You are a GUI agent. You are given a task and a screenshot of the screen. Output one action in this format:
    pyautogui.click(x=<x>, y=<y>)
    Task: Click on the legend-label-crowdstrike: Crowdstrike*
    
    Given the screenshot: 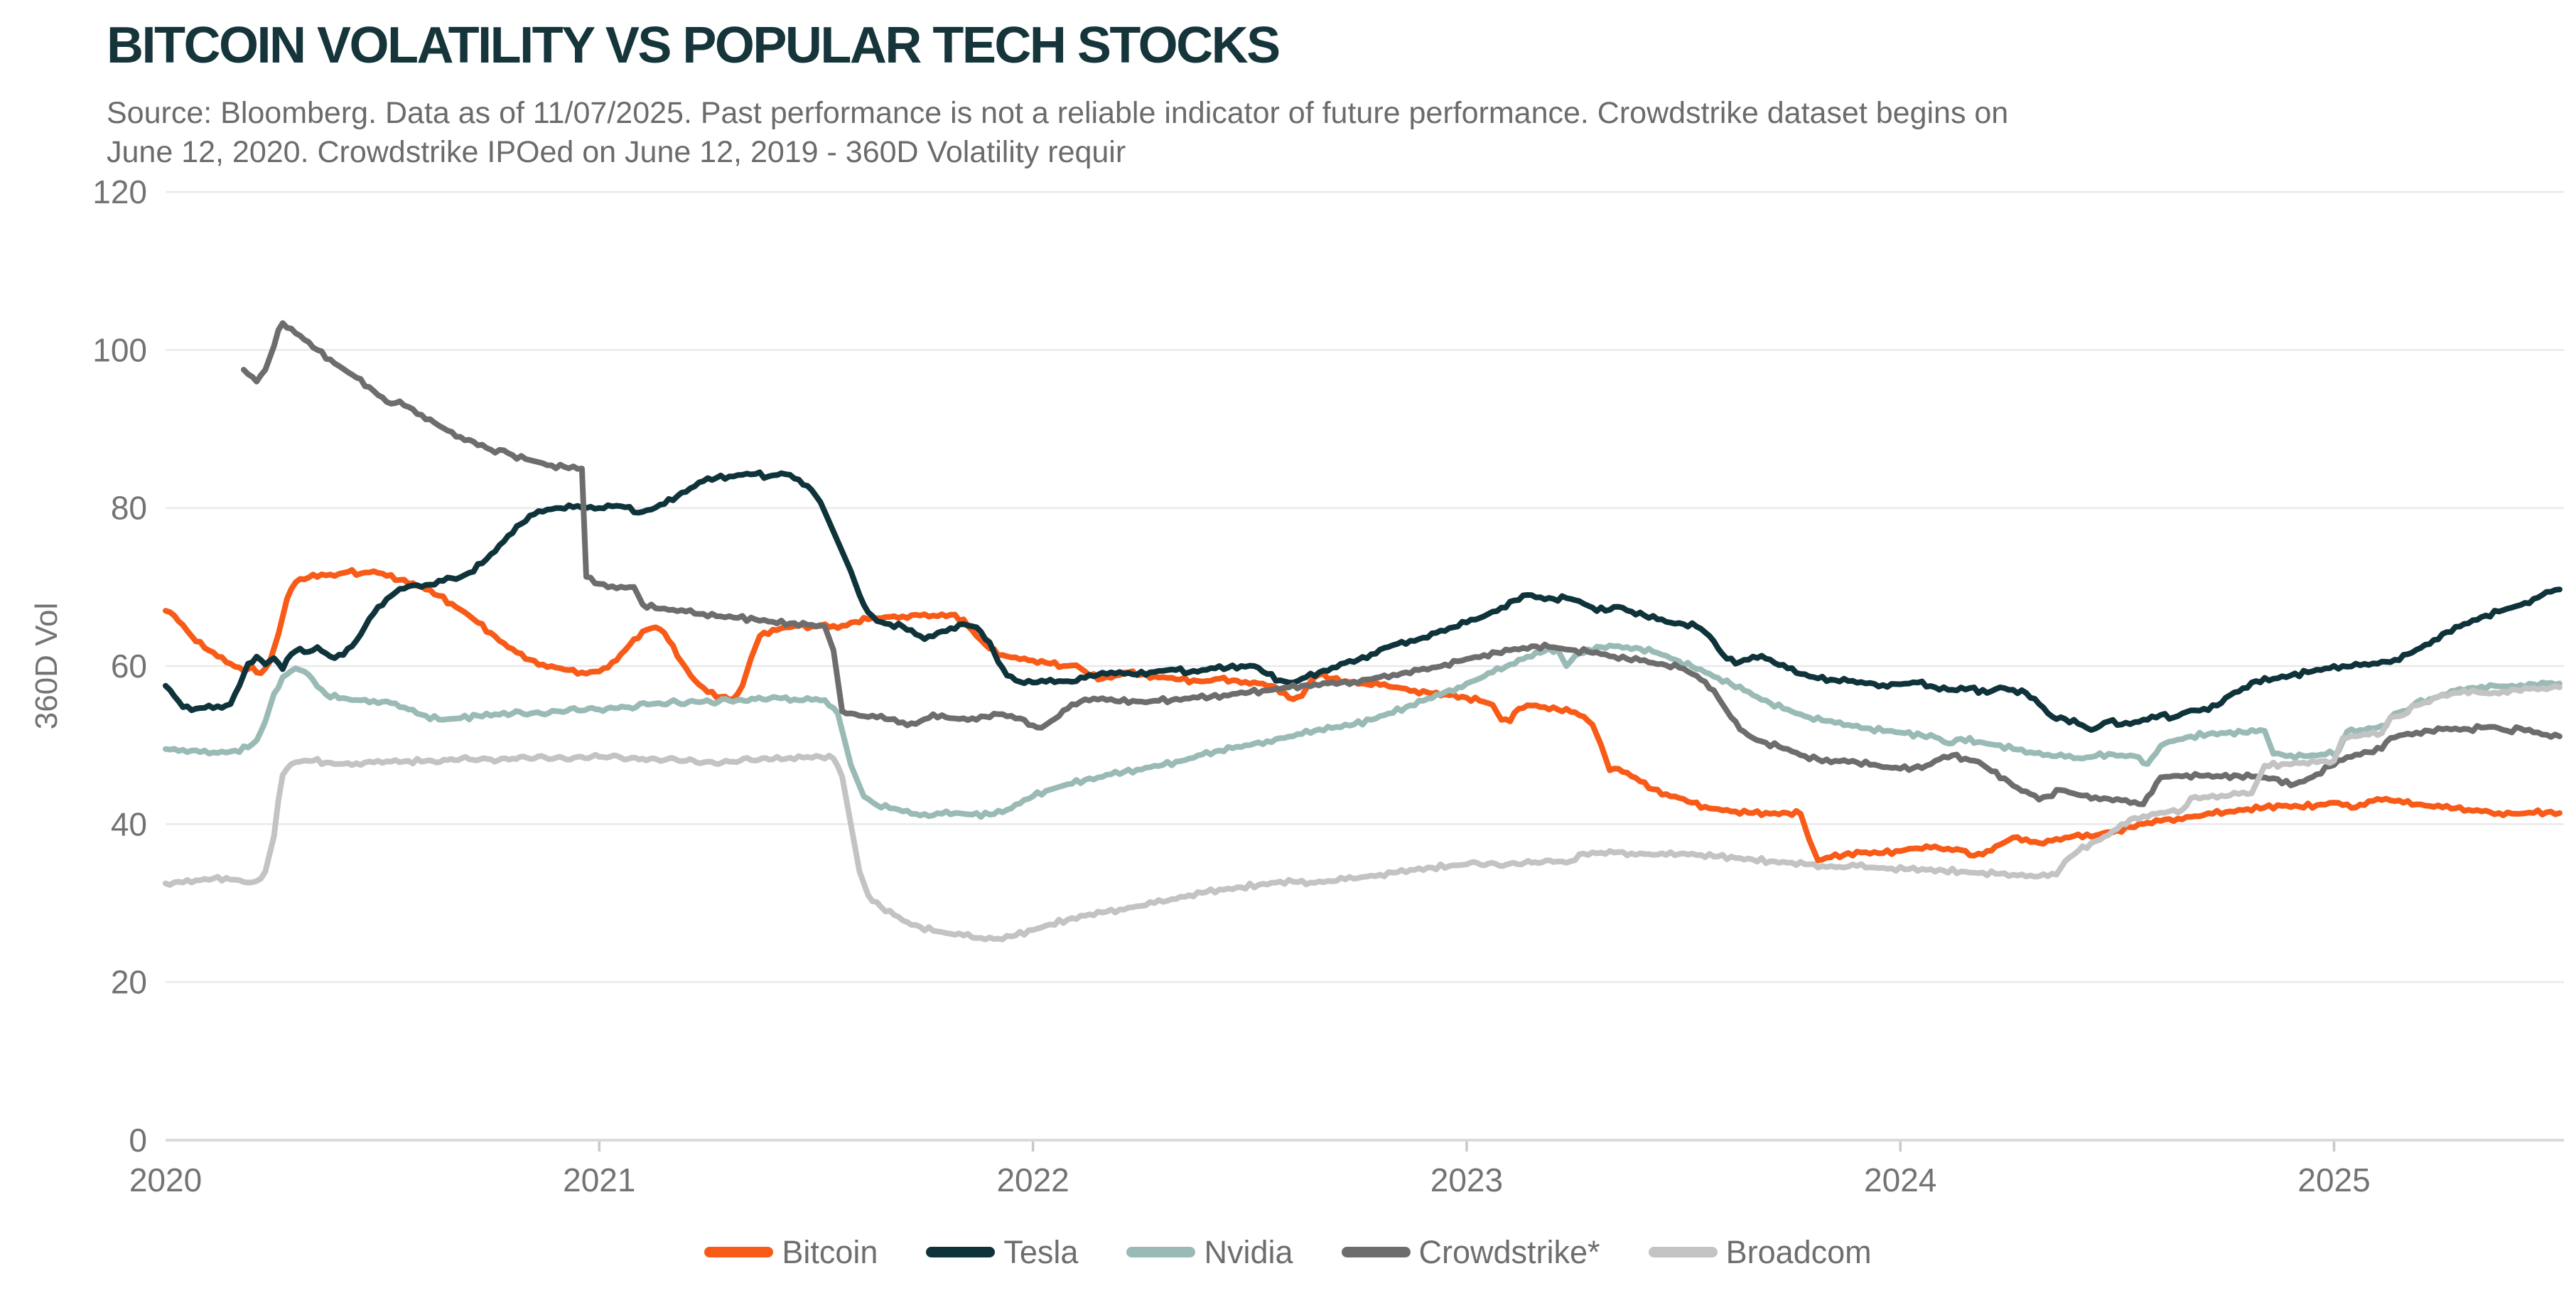 What is the action you would take?
    pyautogui.click(x=1509, y=1251)
    